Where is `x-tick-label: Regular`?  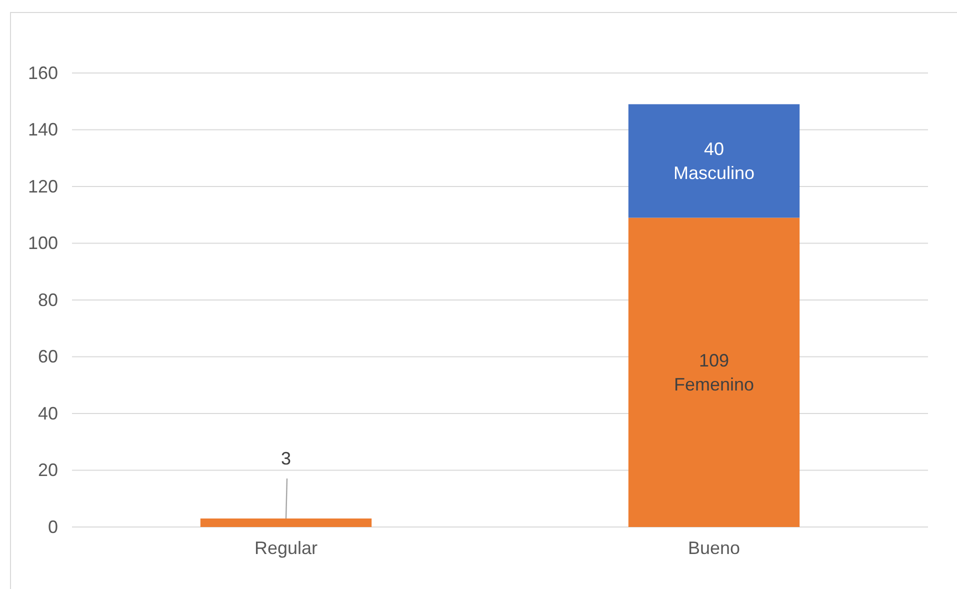 x-tick-label: Regular is located at coordinates (286, 548).